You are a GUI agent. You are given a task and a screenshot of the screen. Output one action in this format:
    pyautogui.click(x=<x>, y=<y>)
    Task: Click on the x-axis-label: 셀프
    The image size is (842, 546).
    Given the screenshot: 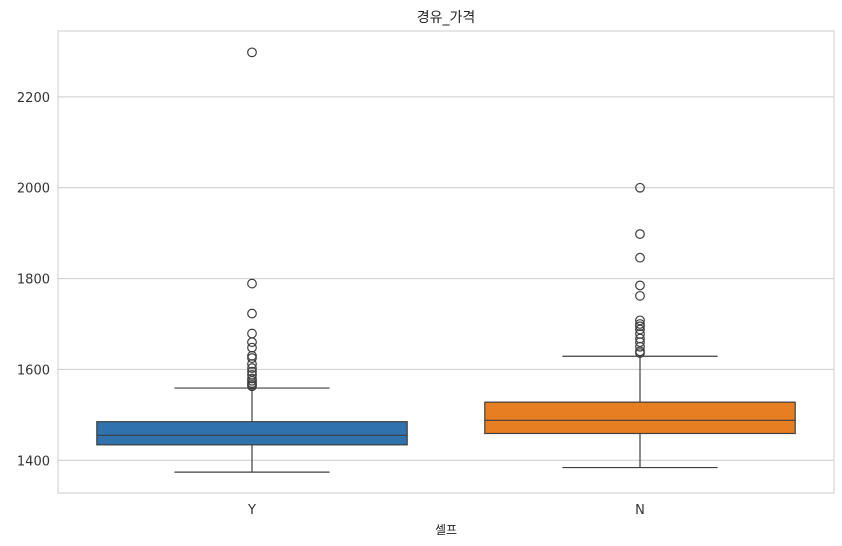 What is the action you would take?
    pyautogui.click(x=446, y=530)
    